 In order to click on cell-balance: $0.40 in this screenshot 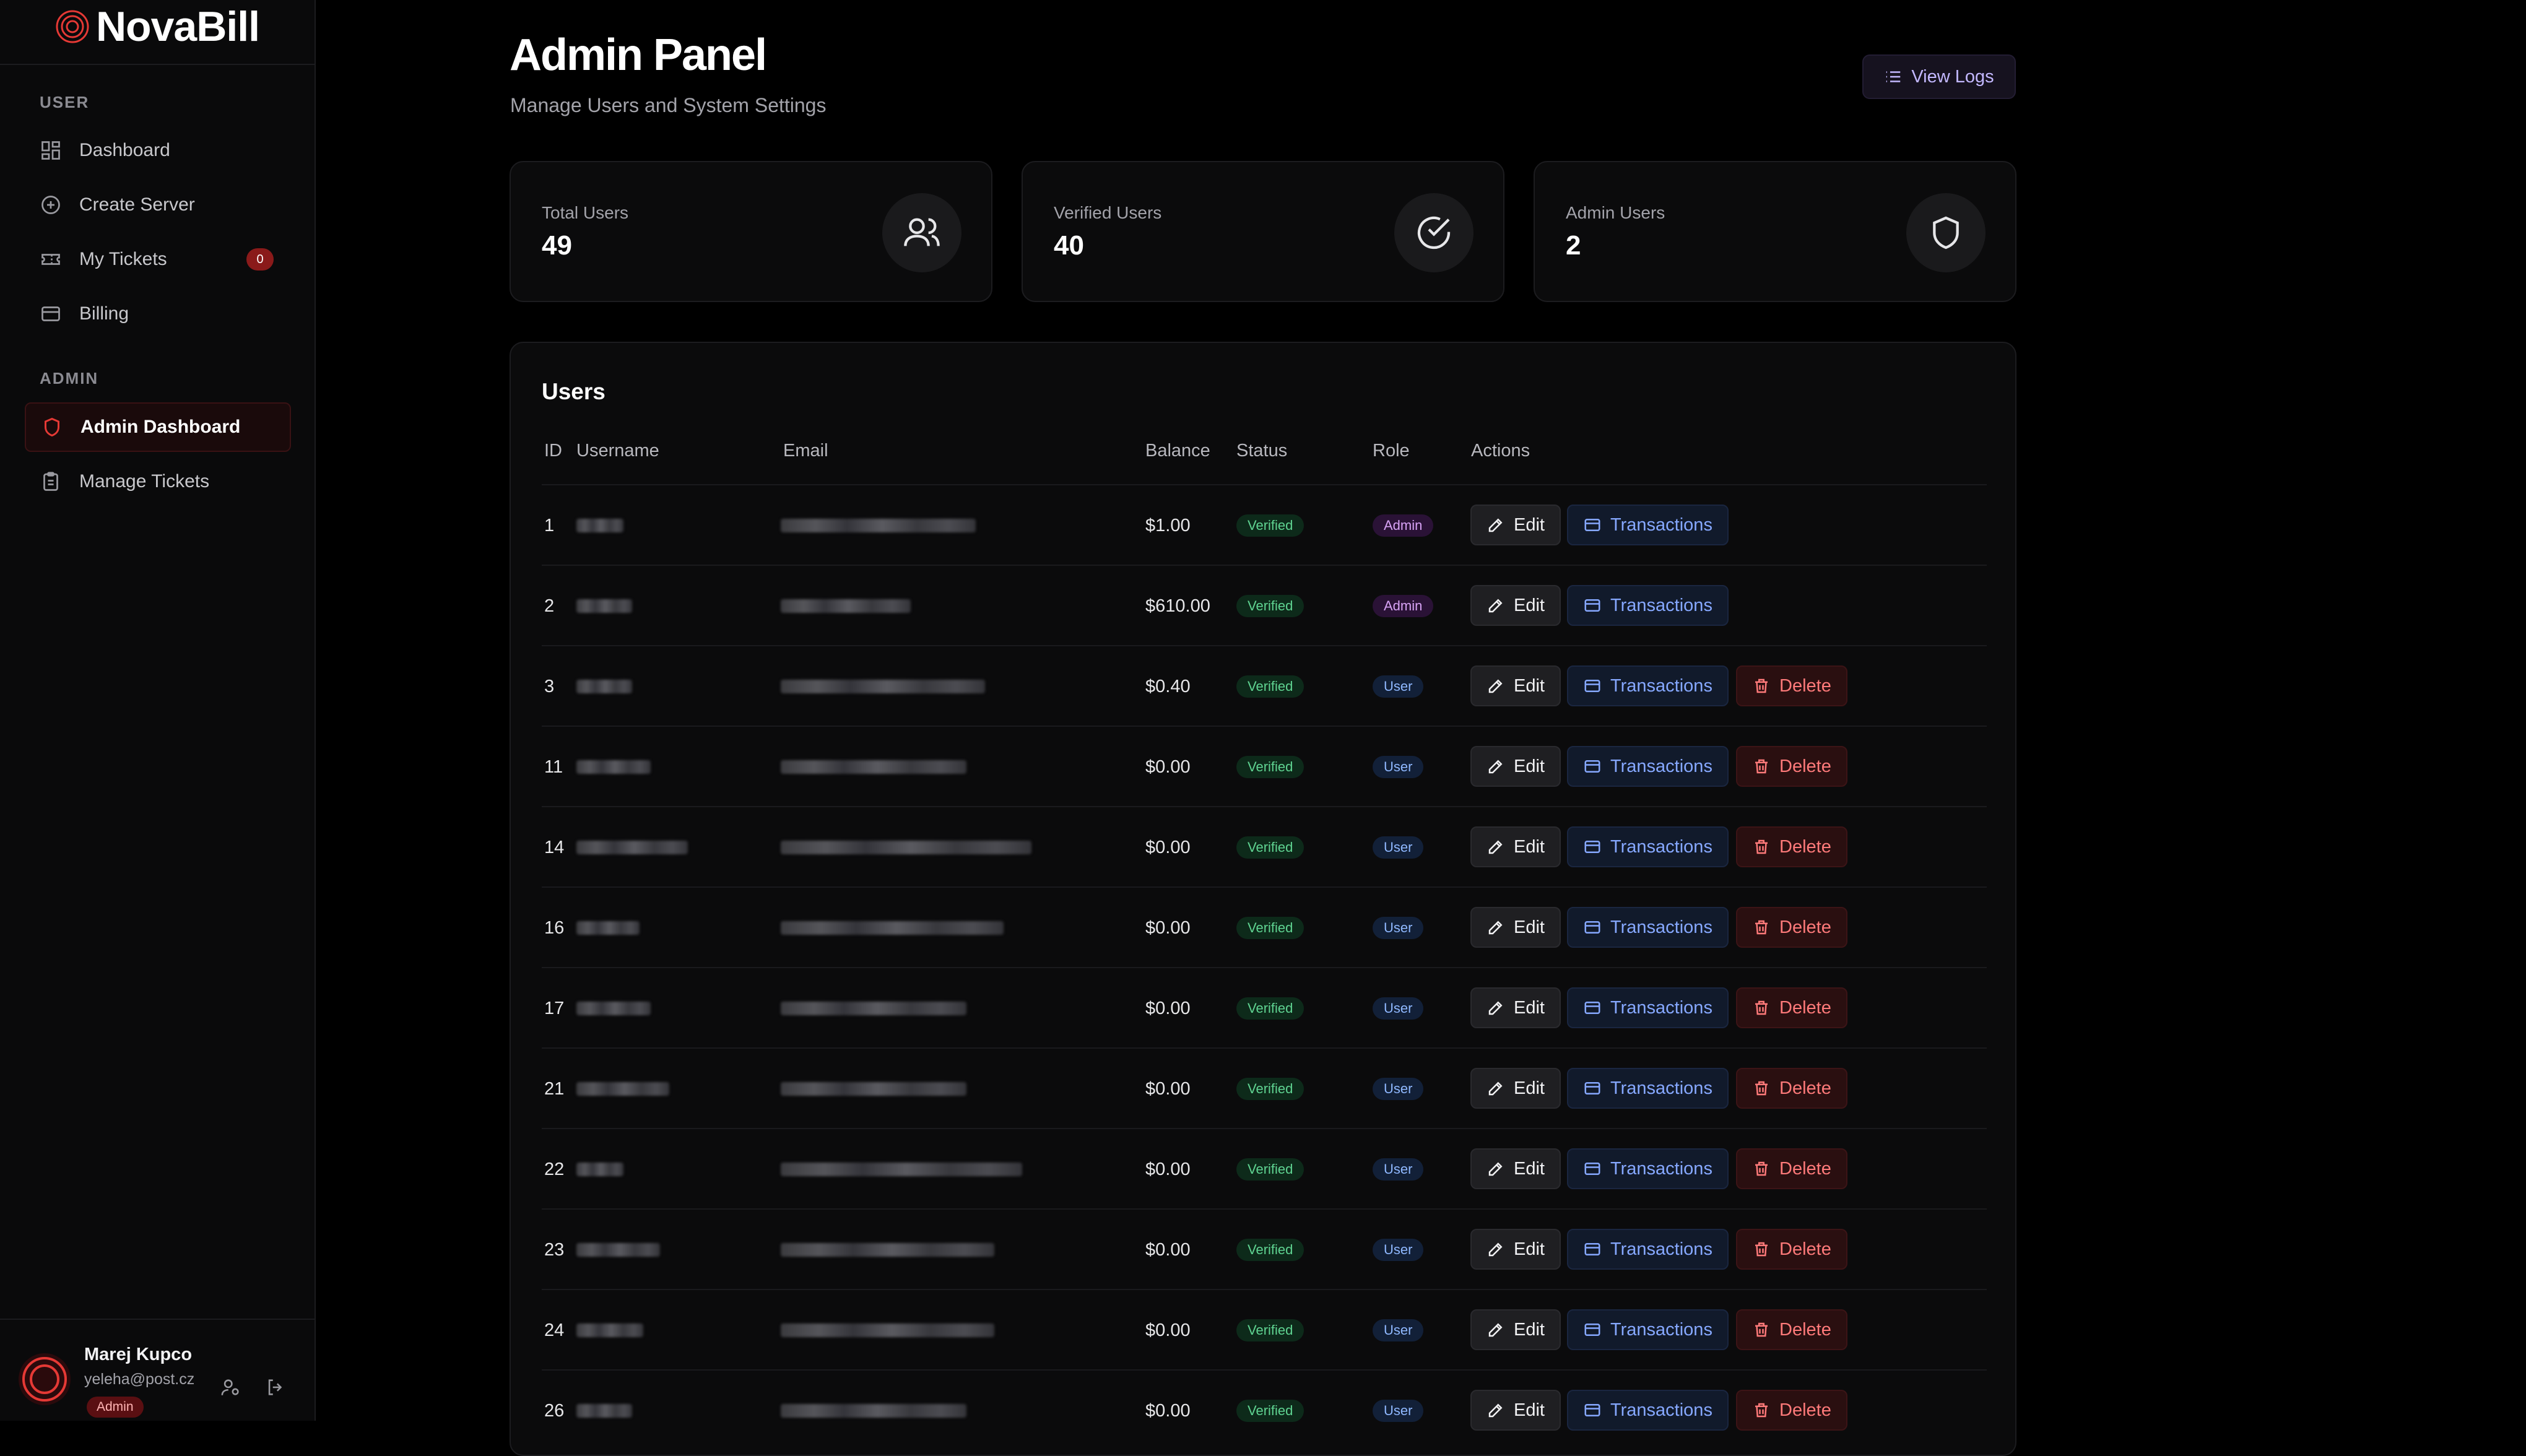, I will do `click(1168, 686)`.